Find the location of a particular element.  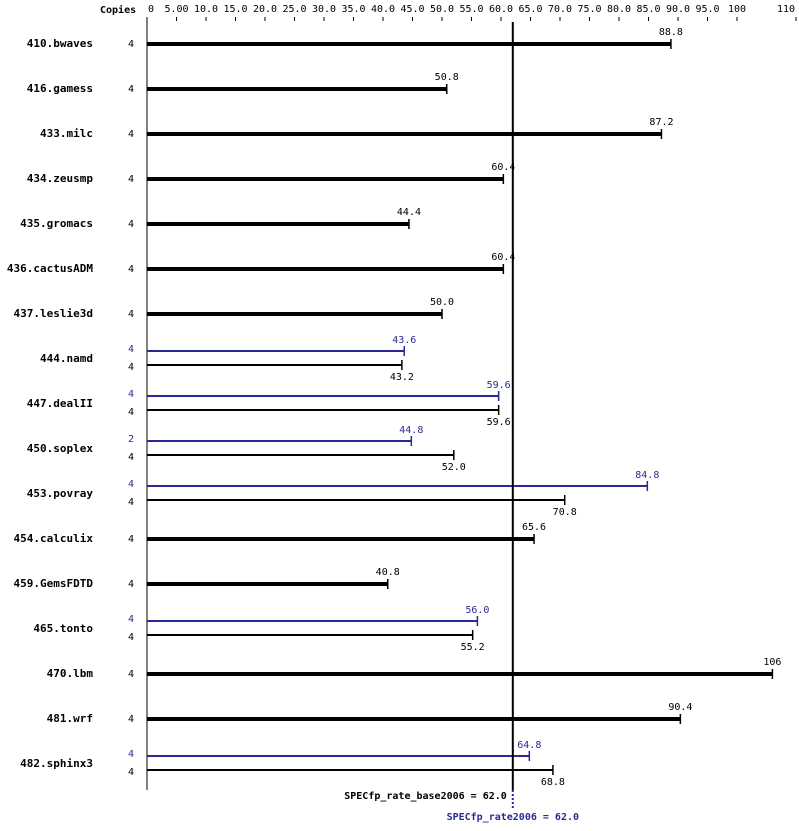

value-label: 106 is located at coordinates (772, 662).